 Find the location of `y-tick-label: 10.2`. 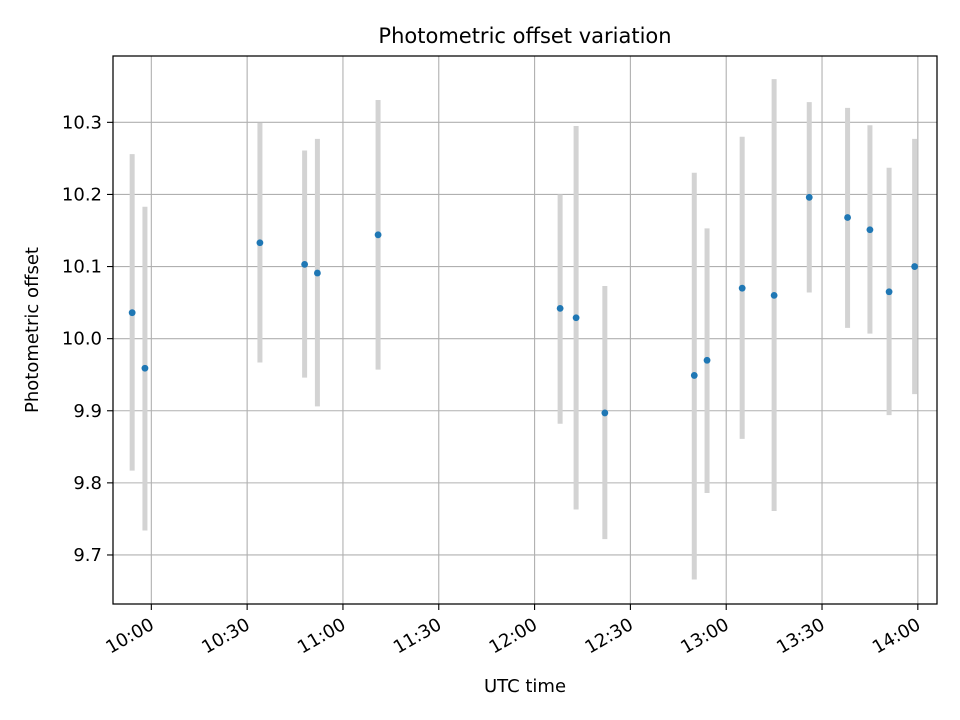

y-tick-label: 10.2 is located at coordinates (82, 194).